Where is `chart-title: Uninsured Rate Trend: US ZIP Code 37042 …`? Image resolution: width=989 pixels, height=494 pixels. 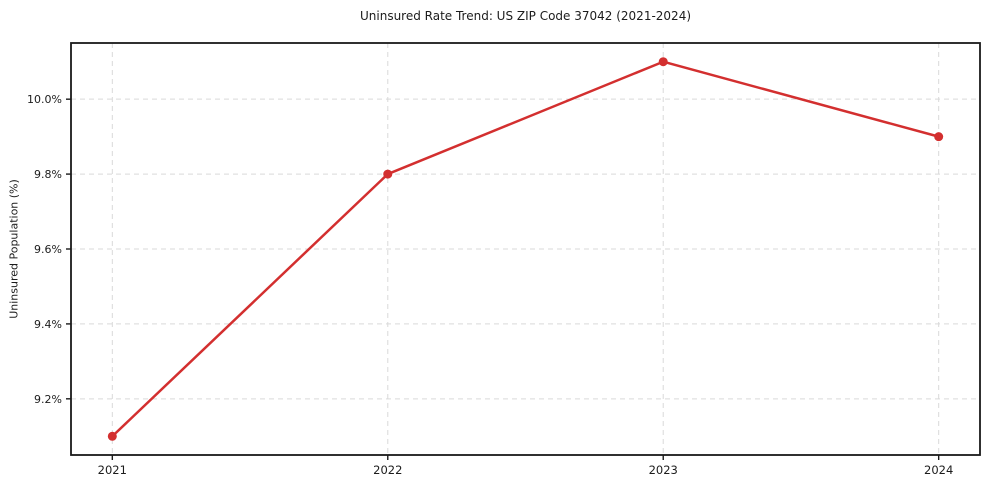
chart-title: Uninsured Rate Trend: US ZIP Code 37042 … is located at coordinates (525, 16).